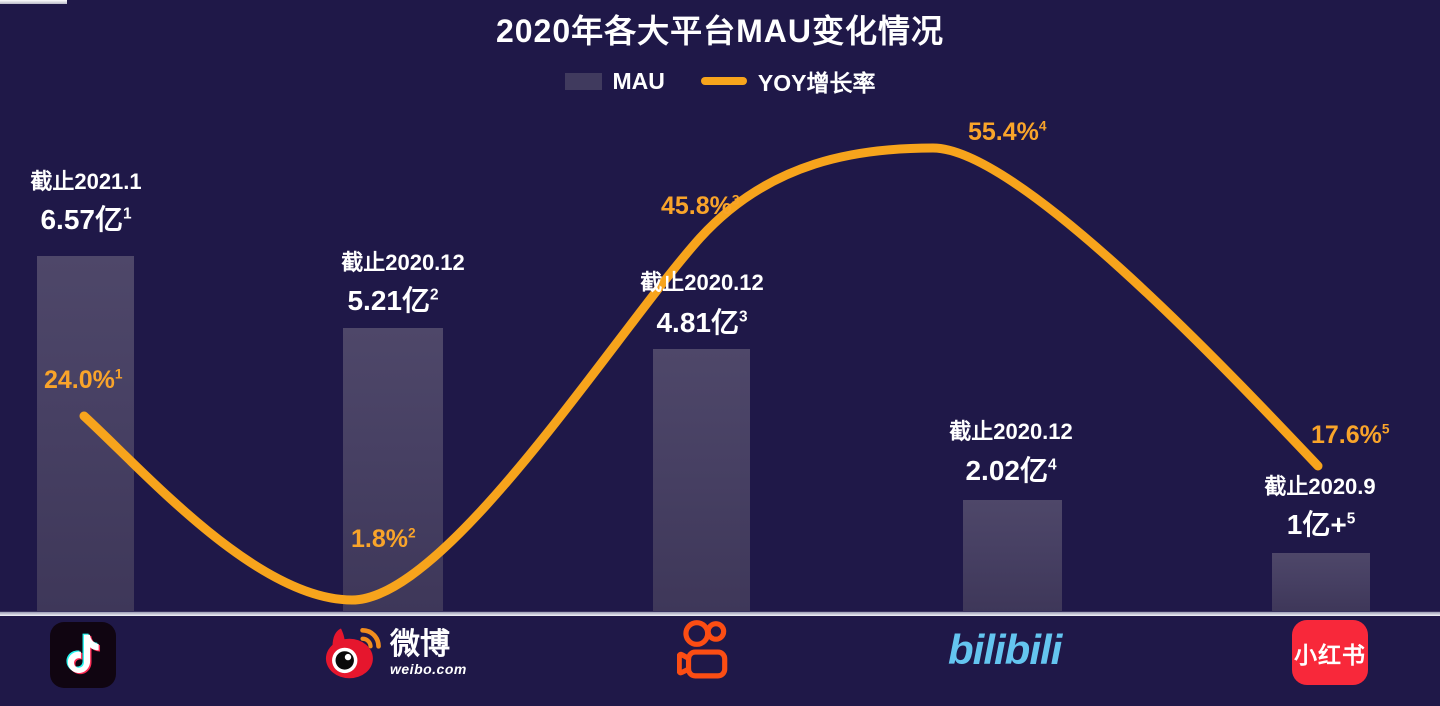 The width and height of the screenshot is (1440, 706). I want to click on bar-bilibili, so click(1012, 556).